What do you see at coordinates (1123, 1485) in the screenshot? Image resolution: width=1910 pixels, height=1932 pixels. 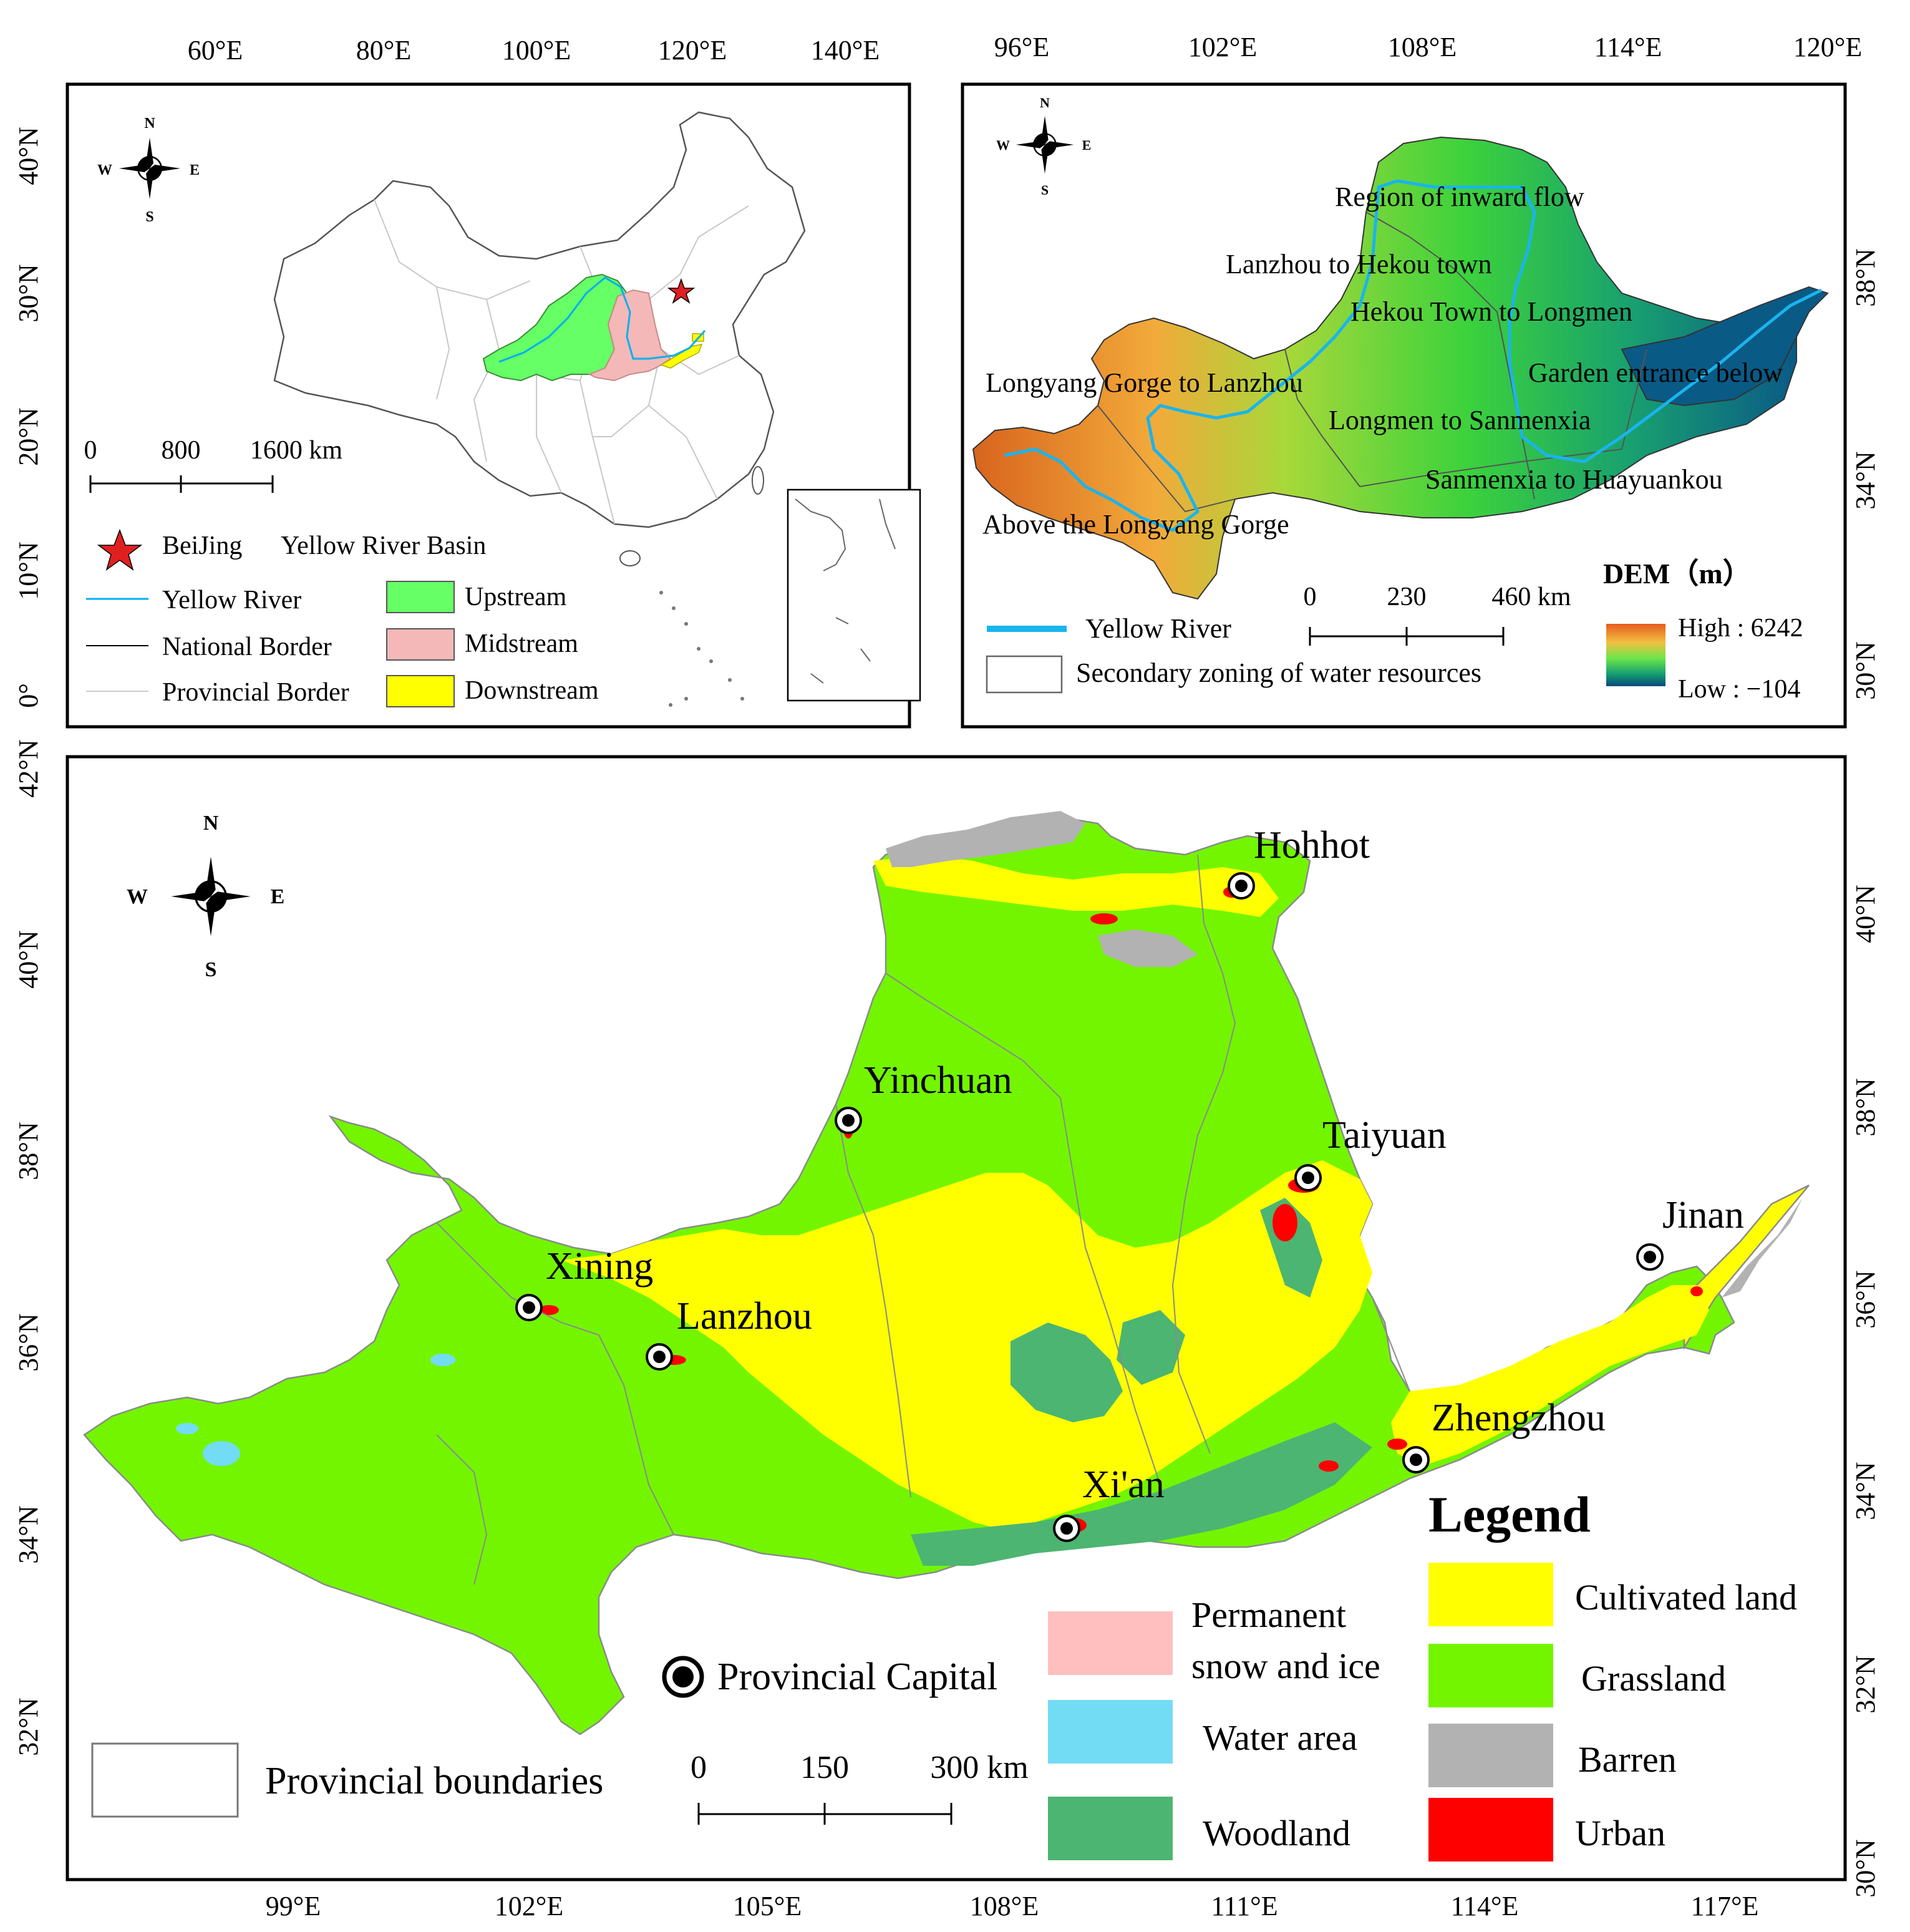 I see `city-label: Xi'an` at bounding box center [1123, 1485].